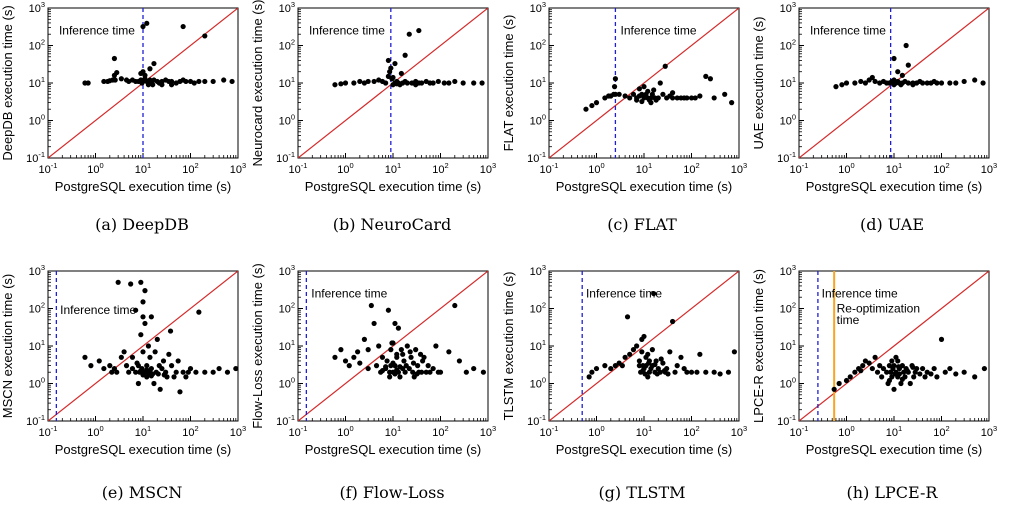 This screenshot has height=506, width=1016. I want to click on caption-a: (a) DeepDB, so click(142, 224).